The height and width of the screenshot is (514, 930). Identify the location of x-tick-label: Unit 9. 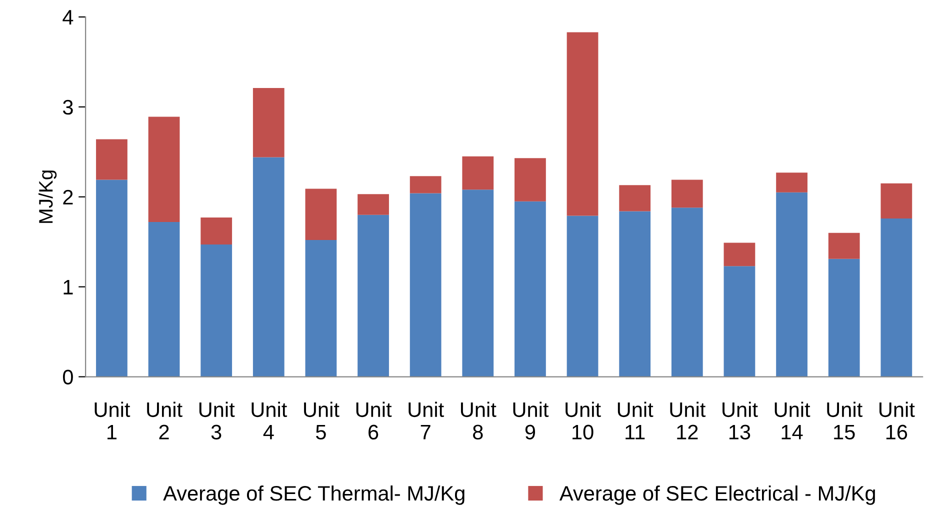
(531, 421).